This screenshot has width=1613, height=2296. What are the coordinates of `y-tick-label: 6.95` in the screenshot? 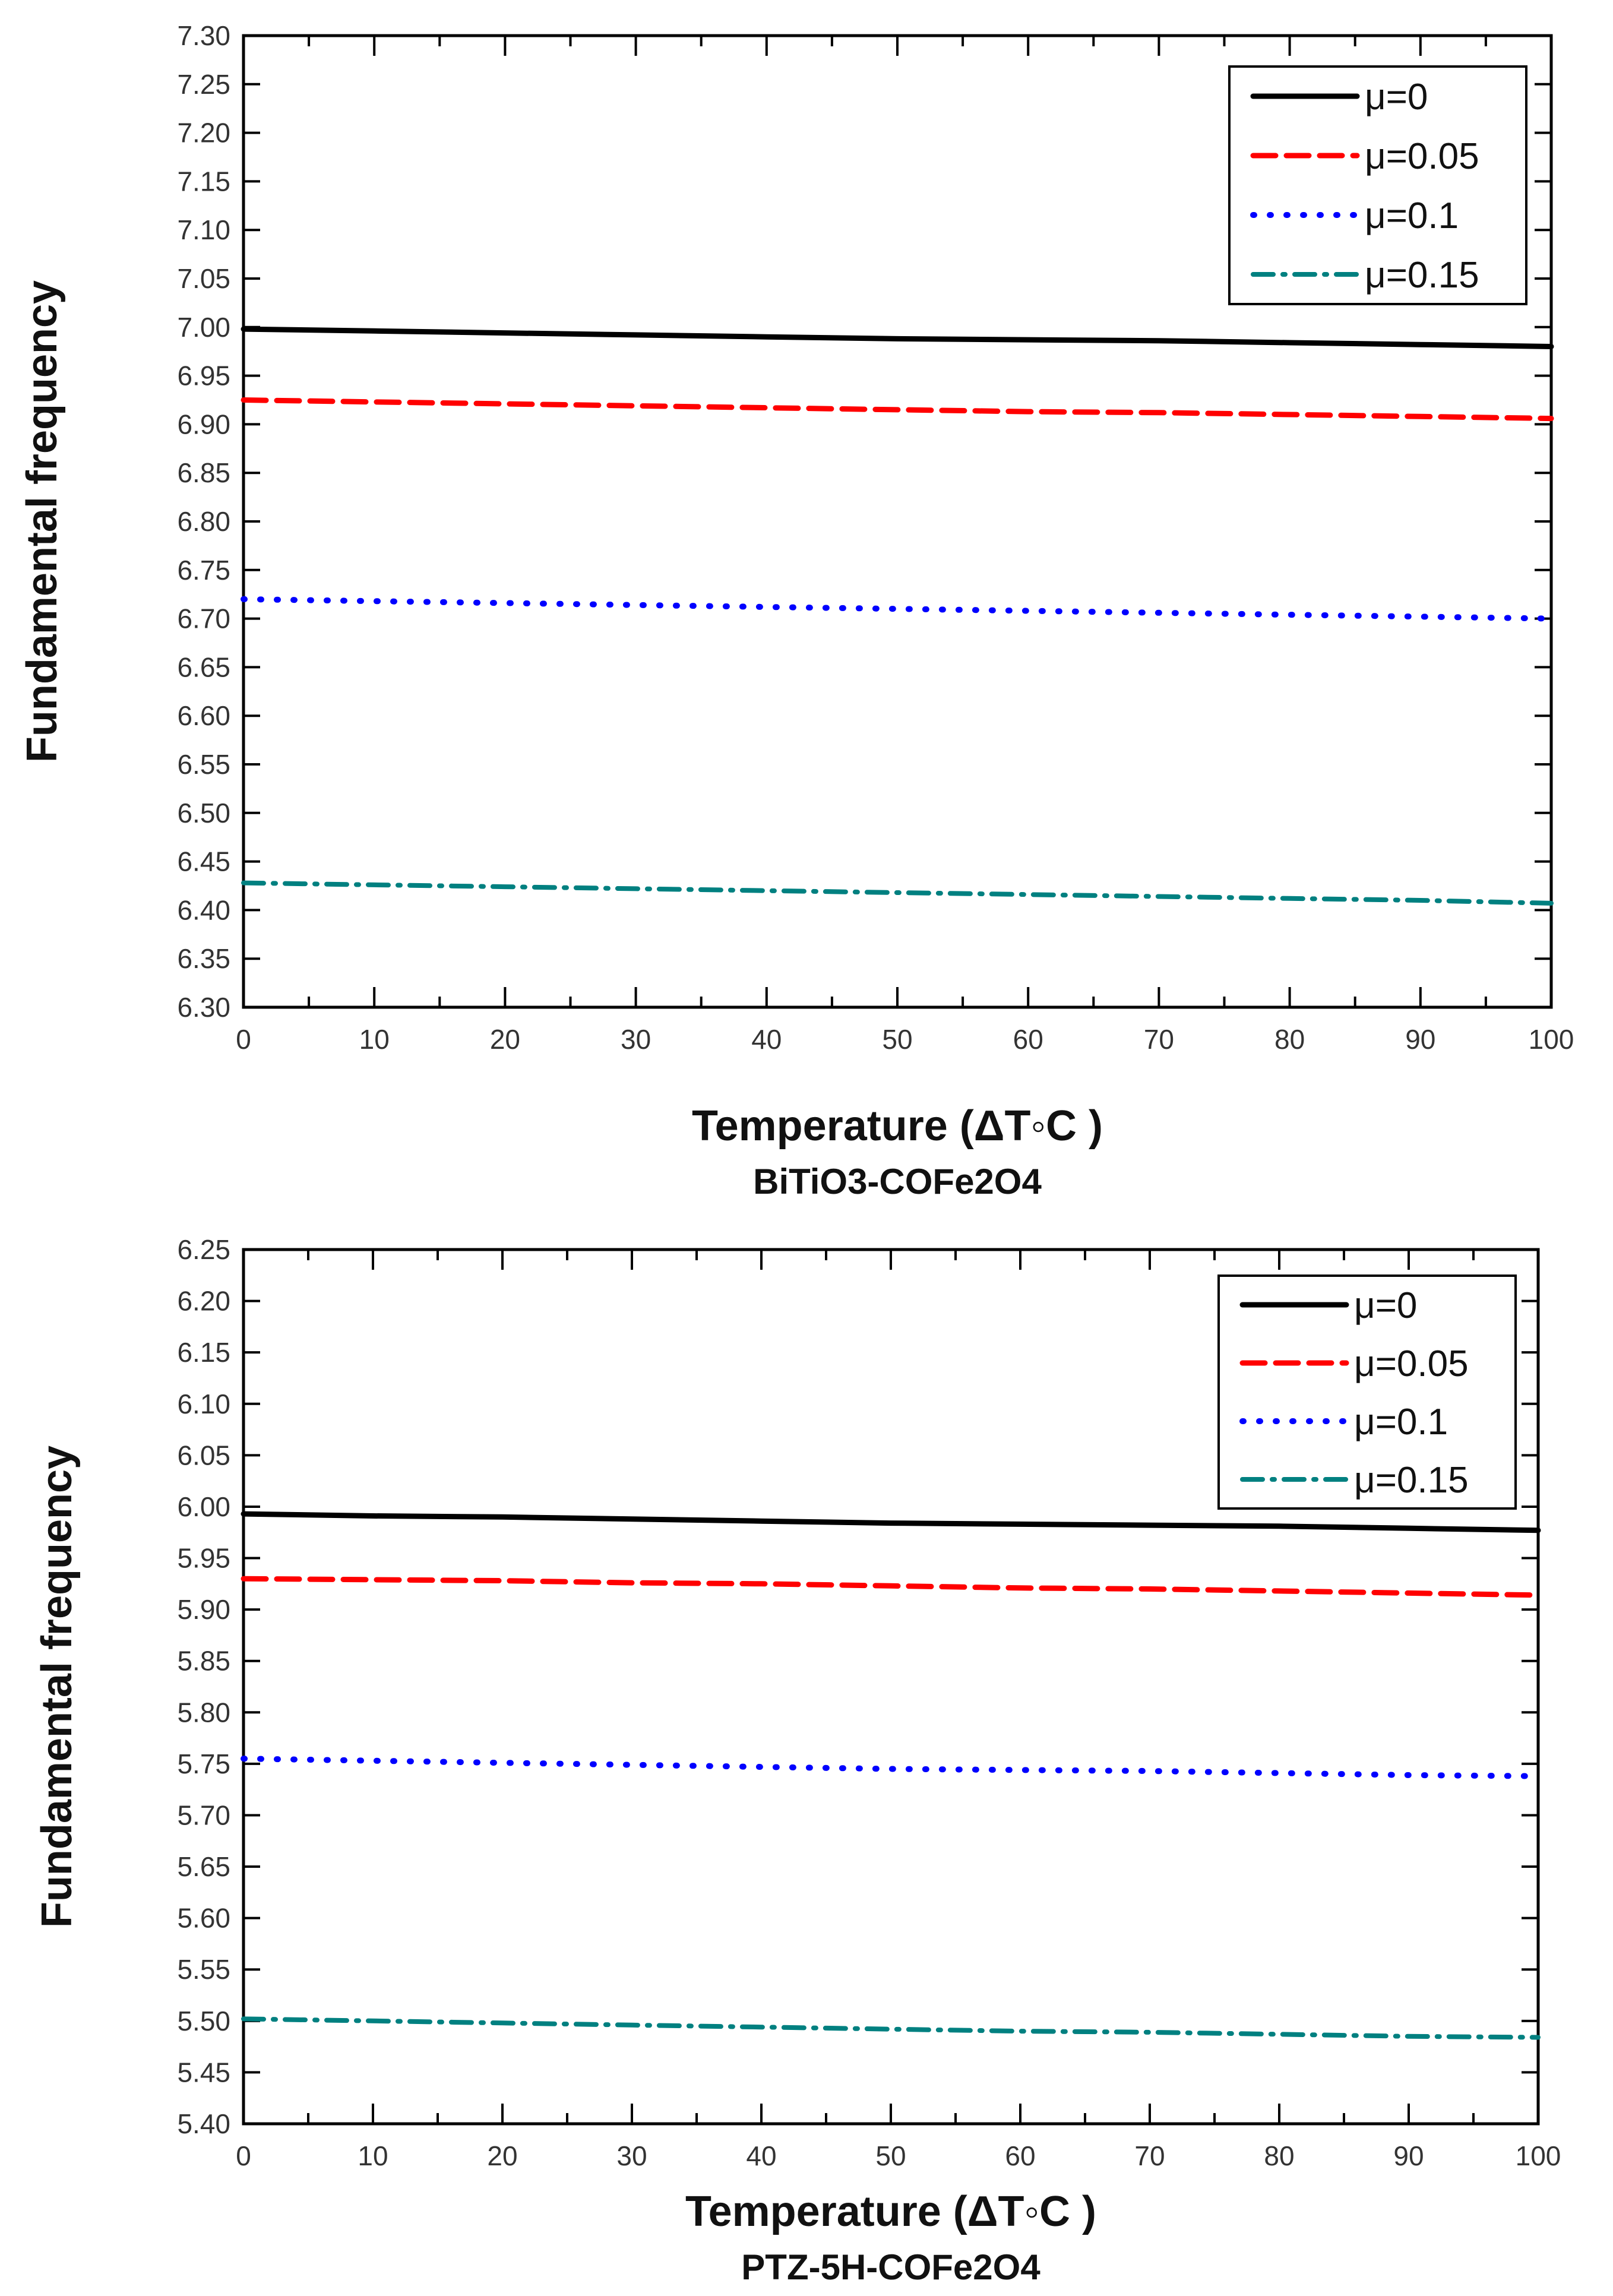 It's located at (204, 375).